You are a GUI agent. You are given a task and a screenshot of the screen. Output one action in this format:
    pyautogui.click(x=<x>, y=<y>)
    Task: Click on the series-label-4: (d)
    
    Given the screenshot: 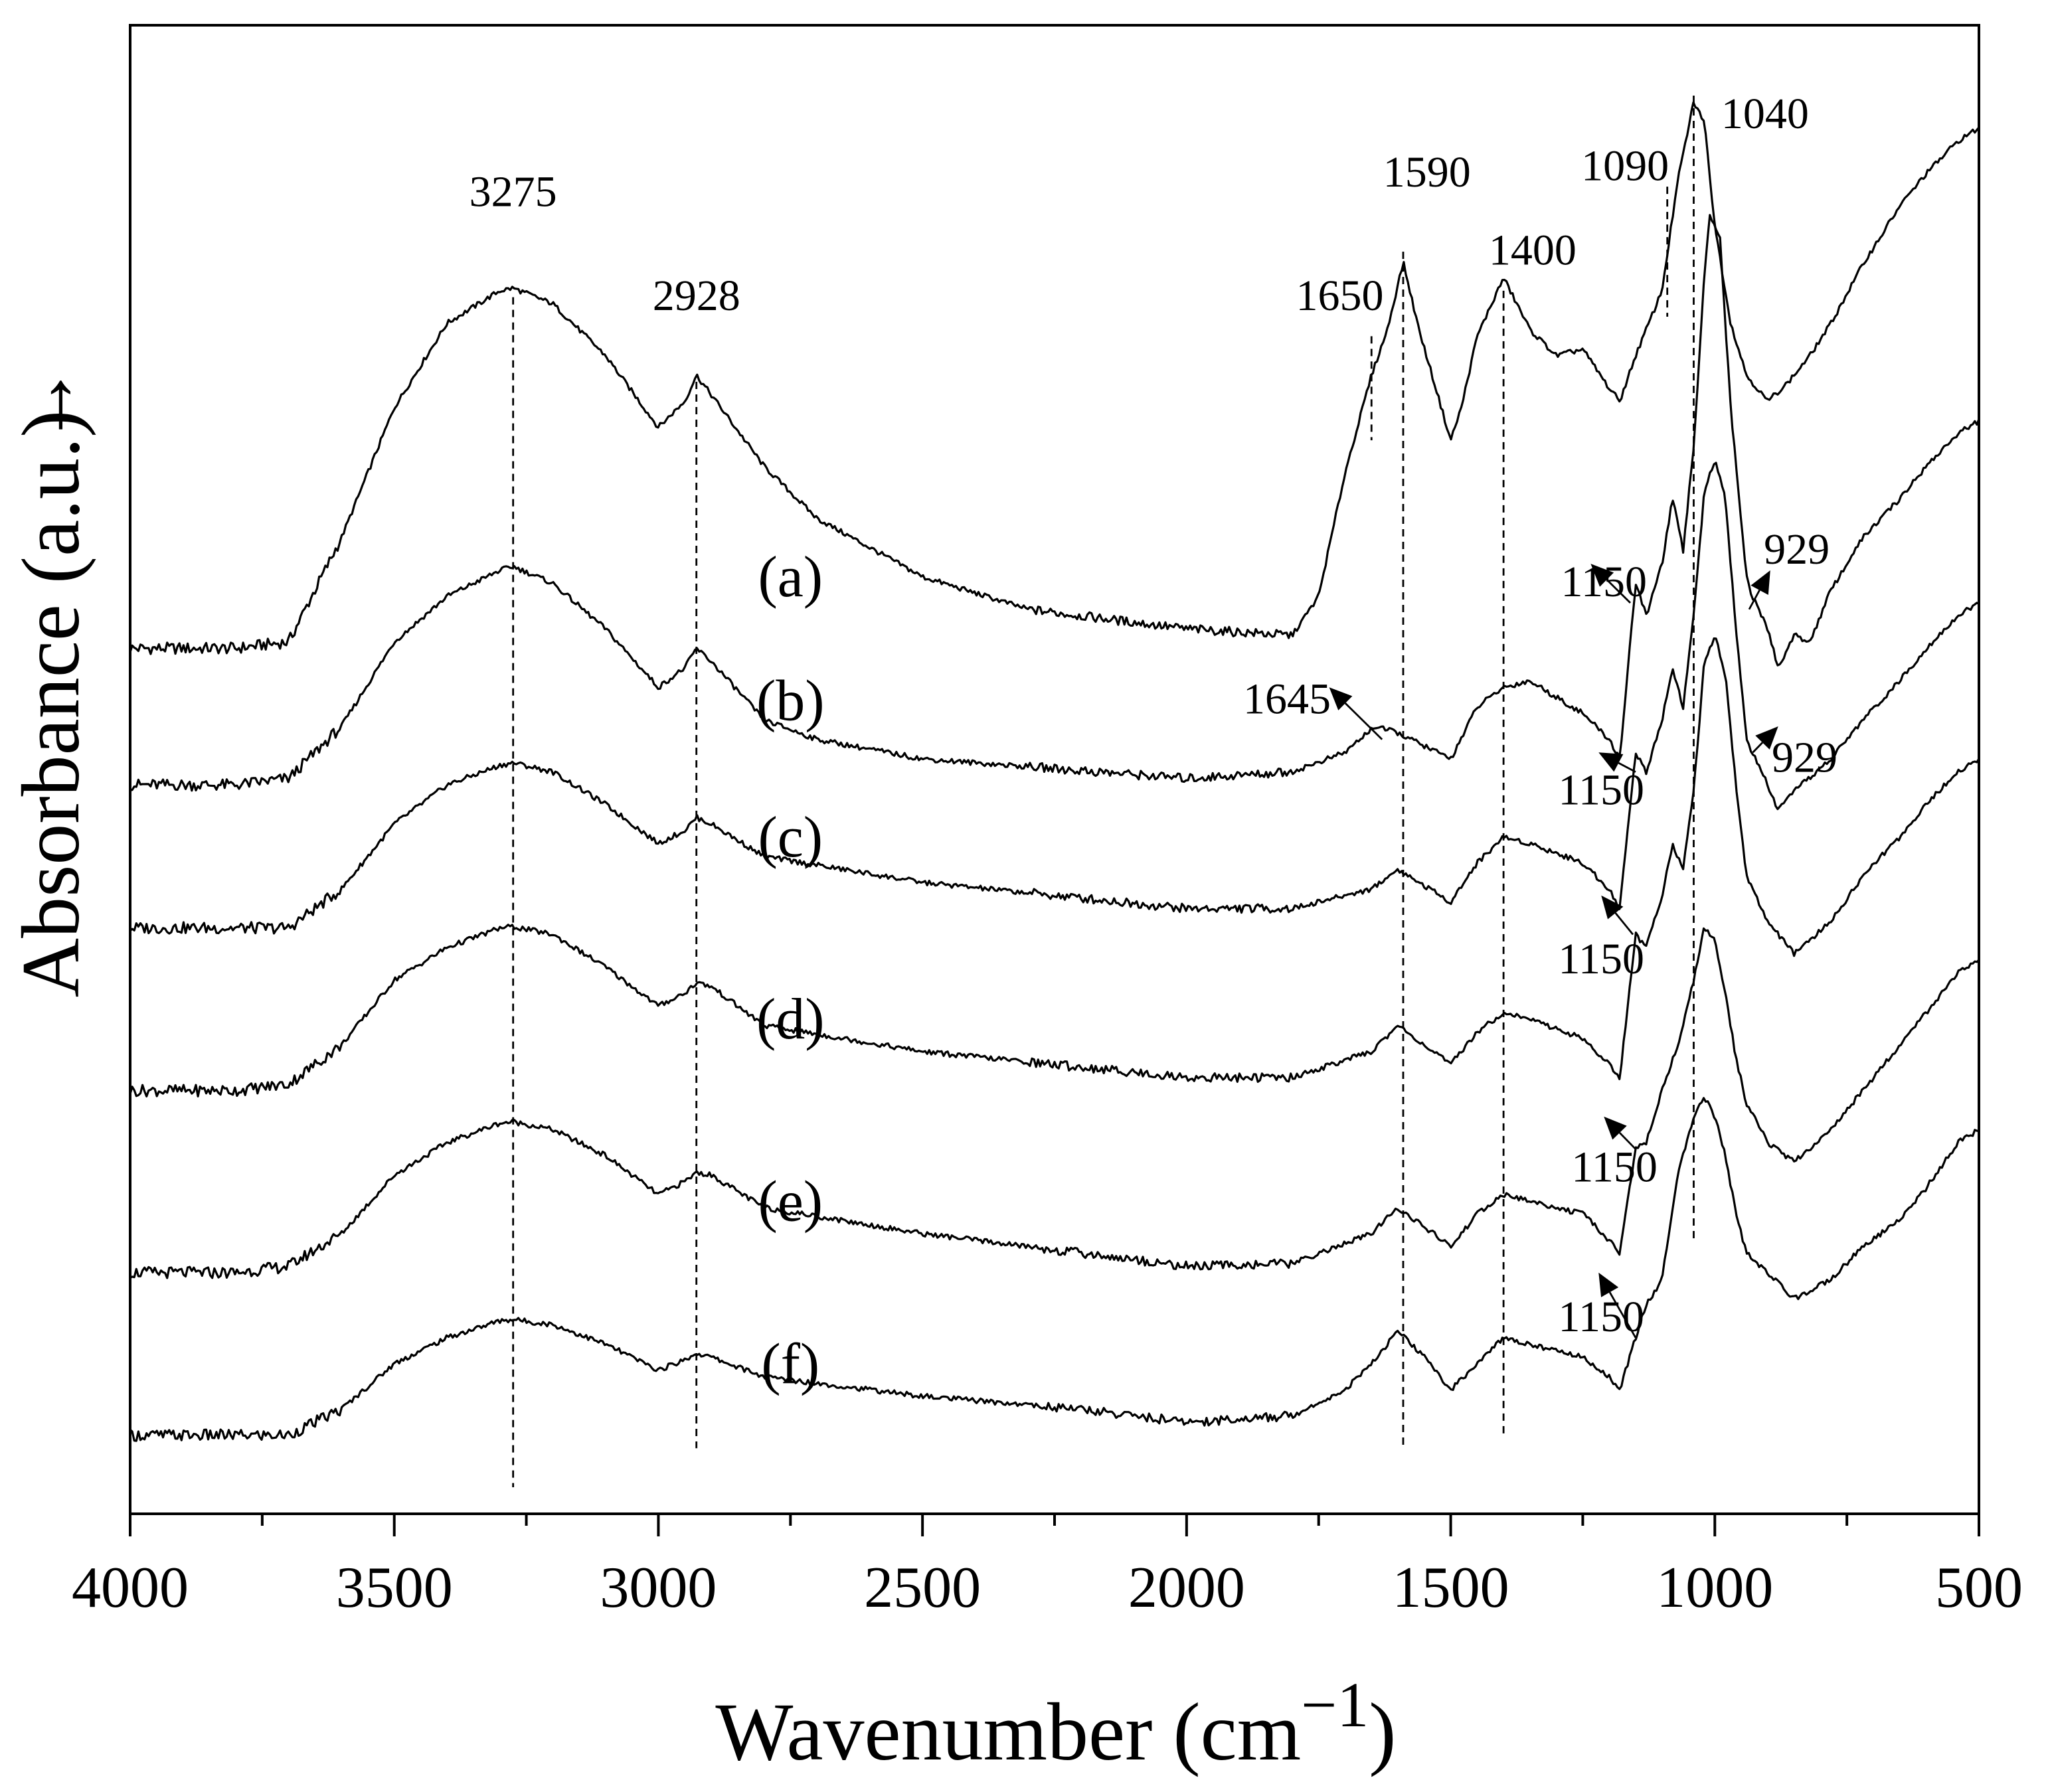 What is the action you would take?
    pyautogui.click(x=790, y=1019)
    